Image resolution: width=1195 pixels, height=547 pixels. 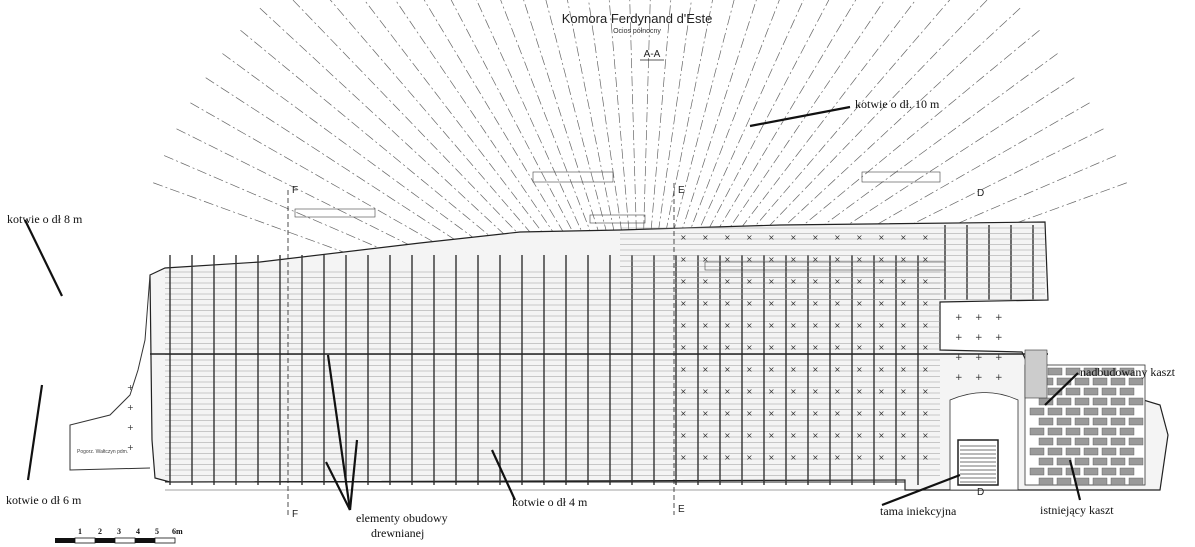 What do you see at coordinates (980, 492) in the screenshot?
I see `section-label-d-bottom: D` at bounding box center [980, 492].